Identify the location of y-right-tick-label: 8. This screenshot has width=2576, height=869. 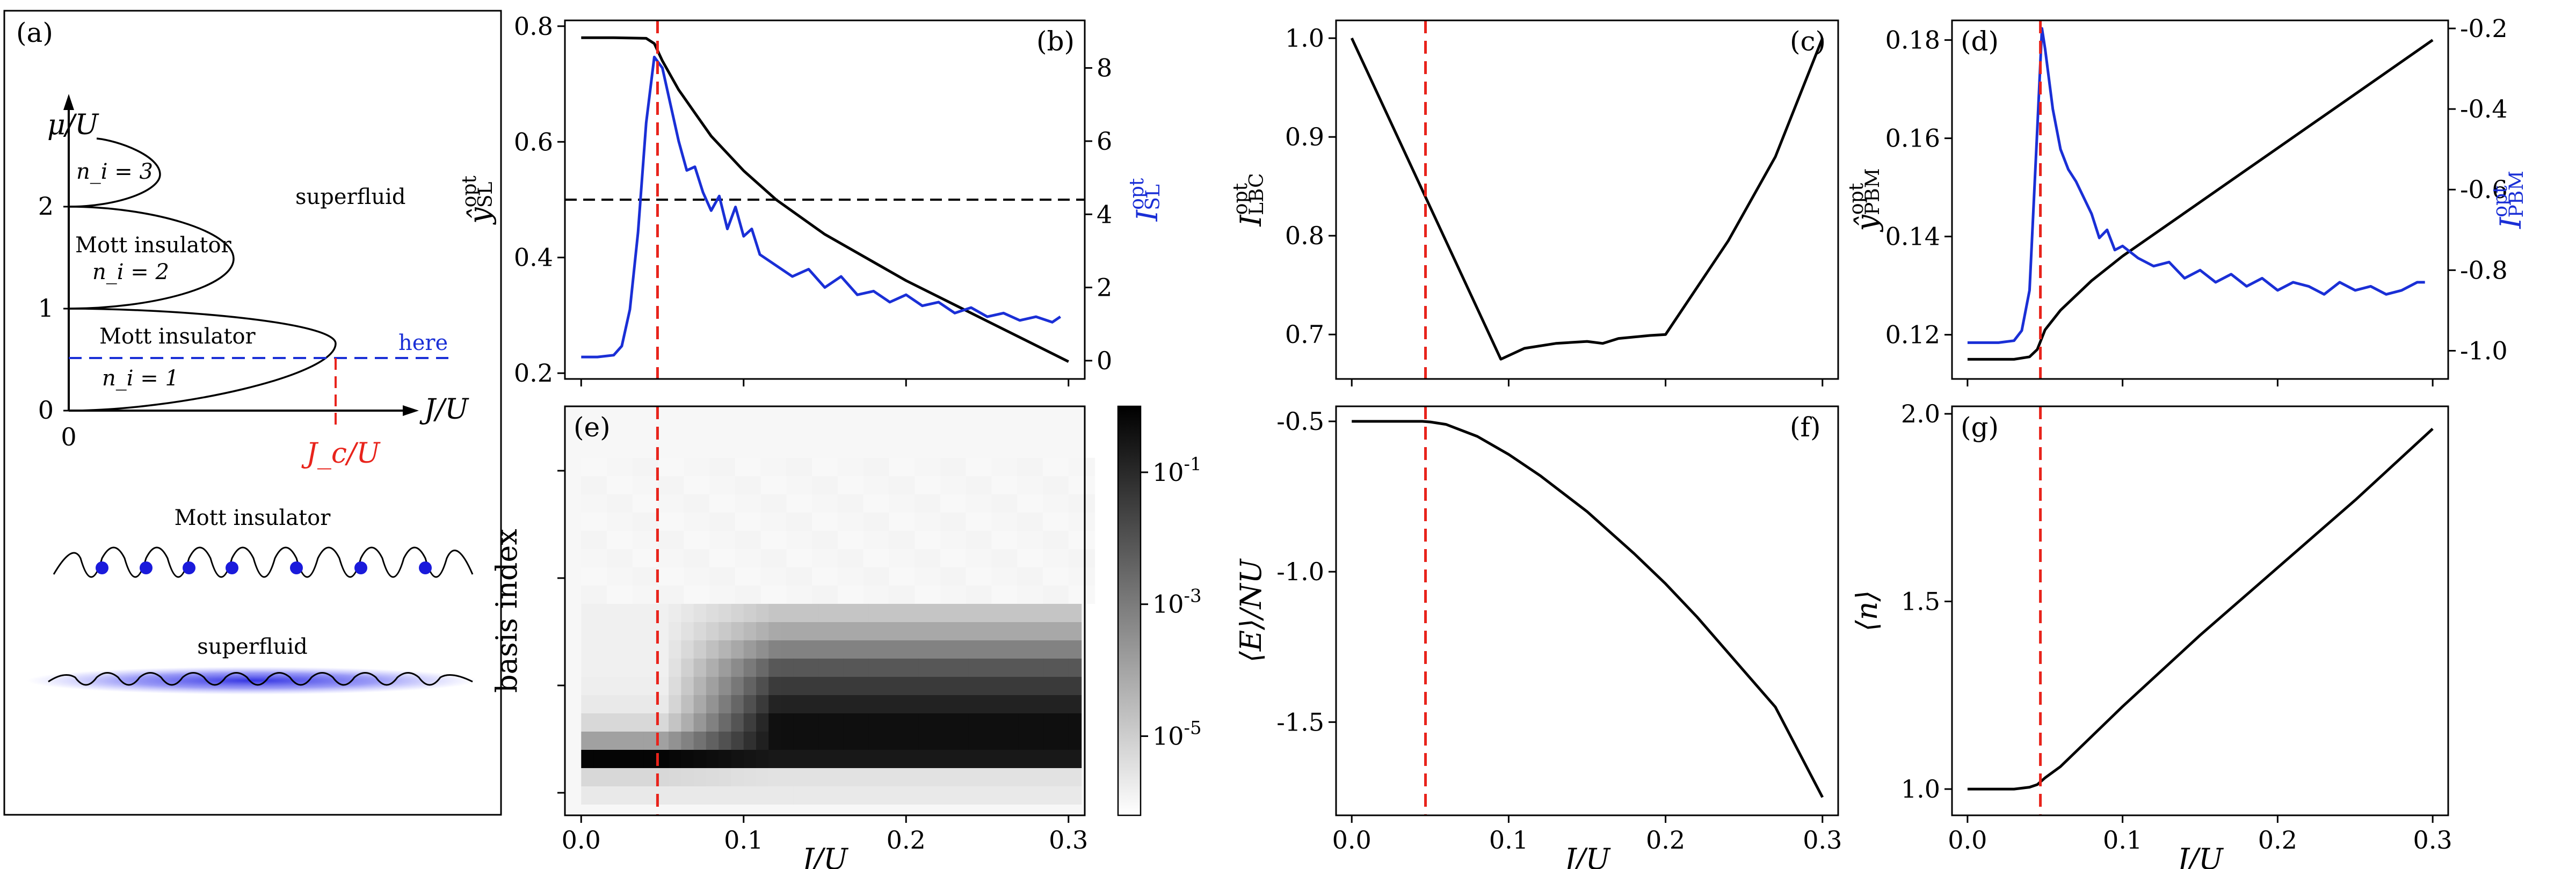
(1104, 69).